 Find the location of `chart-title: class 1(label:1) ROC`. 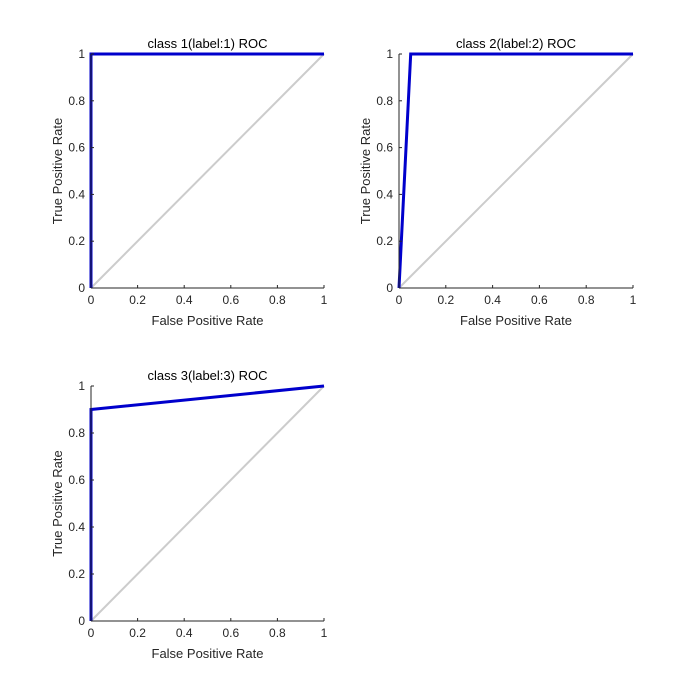

chart-title: class 1(label:1) ROC is located at coordinates (208, 43).